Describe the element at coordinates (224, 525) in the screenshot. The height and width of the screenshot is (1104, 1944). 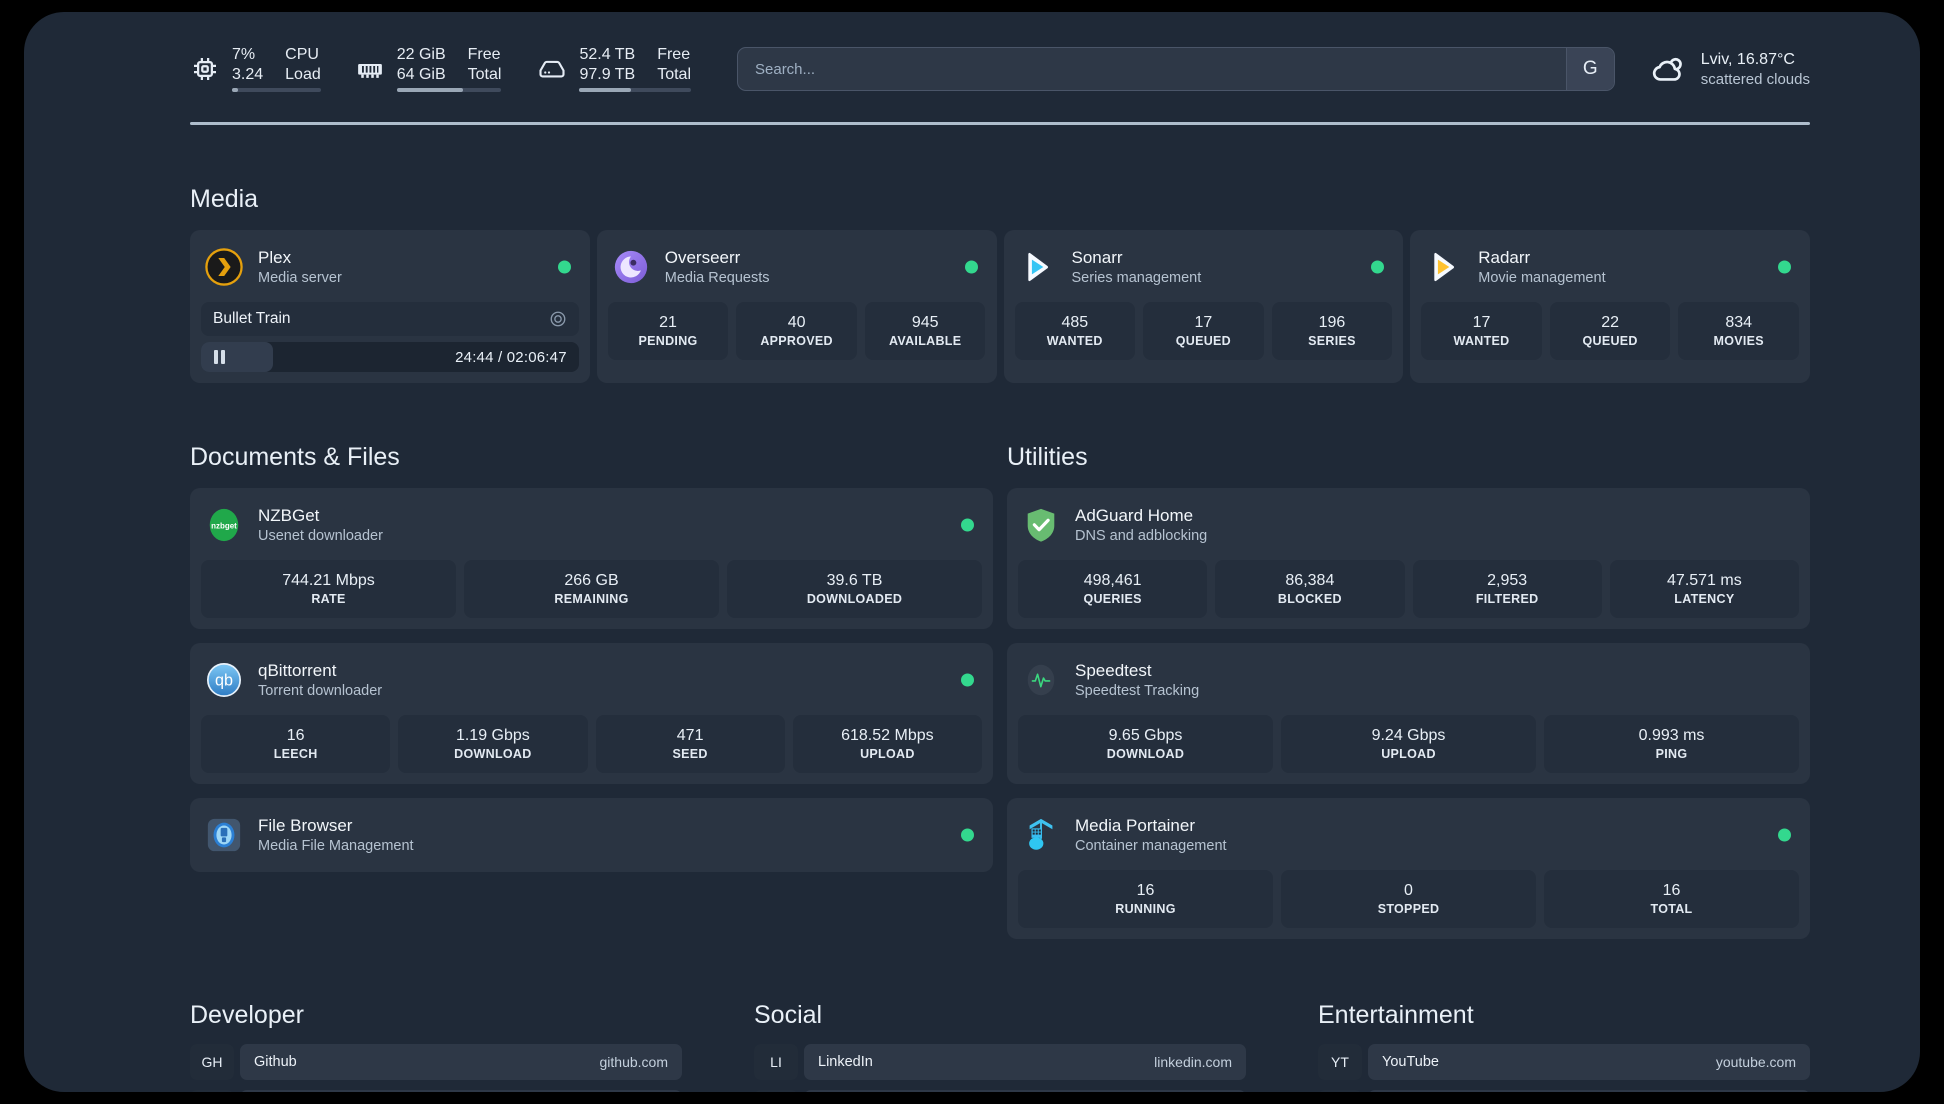
I see `nzbget-icon: nzbget` at that location.